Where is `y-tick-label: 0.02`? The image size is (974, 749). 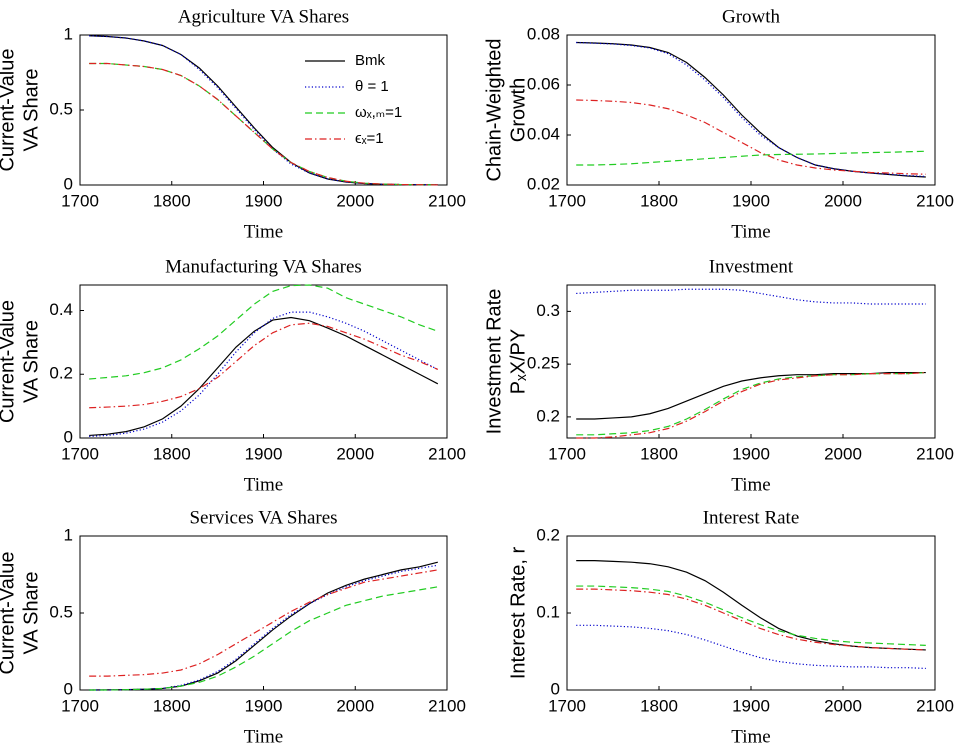 y-tick-label: 0.02 is located at coordinates (543, 183).